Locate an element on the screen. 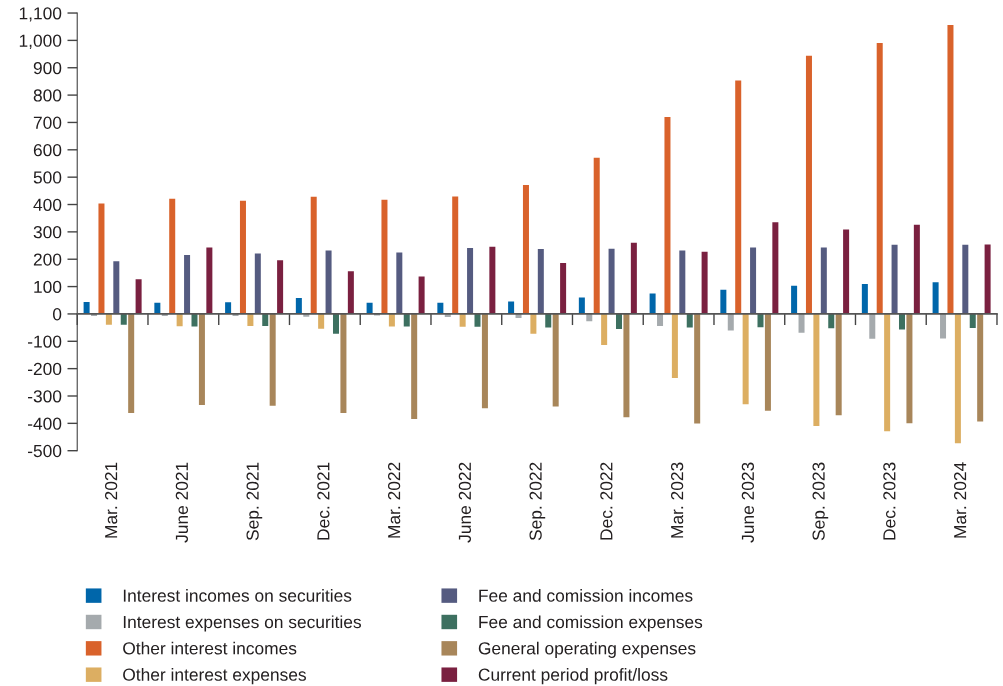 This screenshot has height=686, width=1003. legend-label: Fee and comission expenses is located at coordinates (591, 623).